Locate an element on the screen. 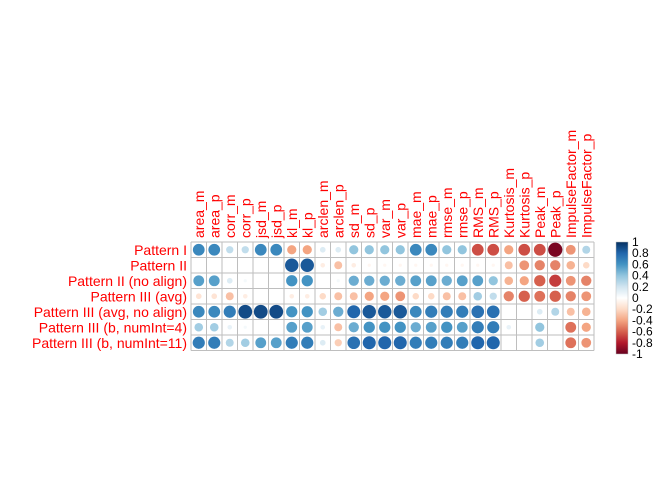 The image size is (672, 480). legend-tick-label: -0.4 is located at coordinates (642, 320).